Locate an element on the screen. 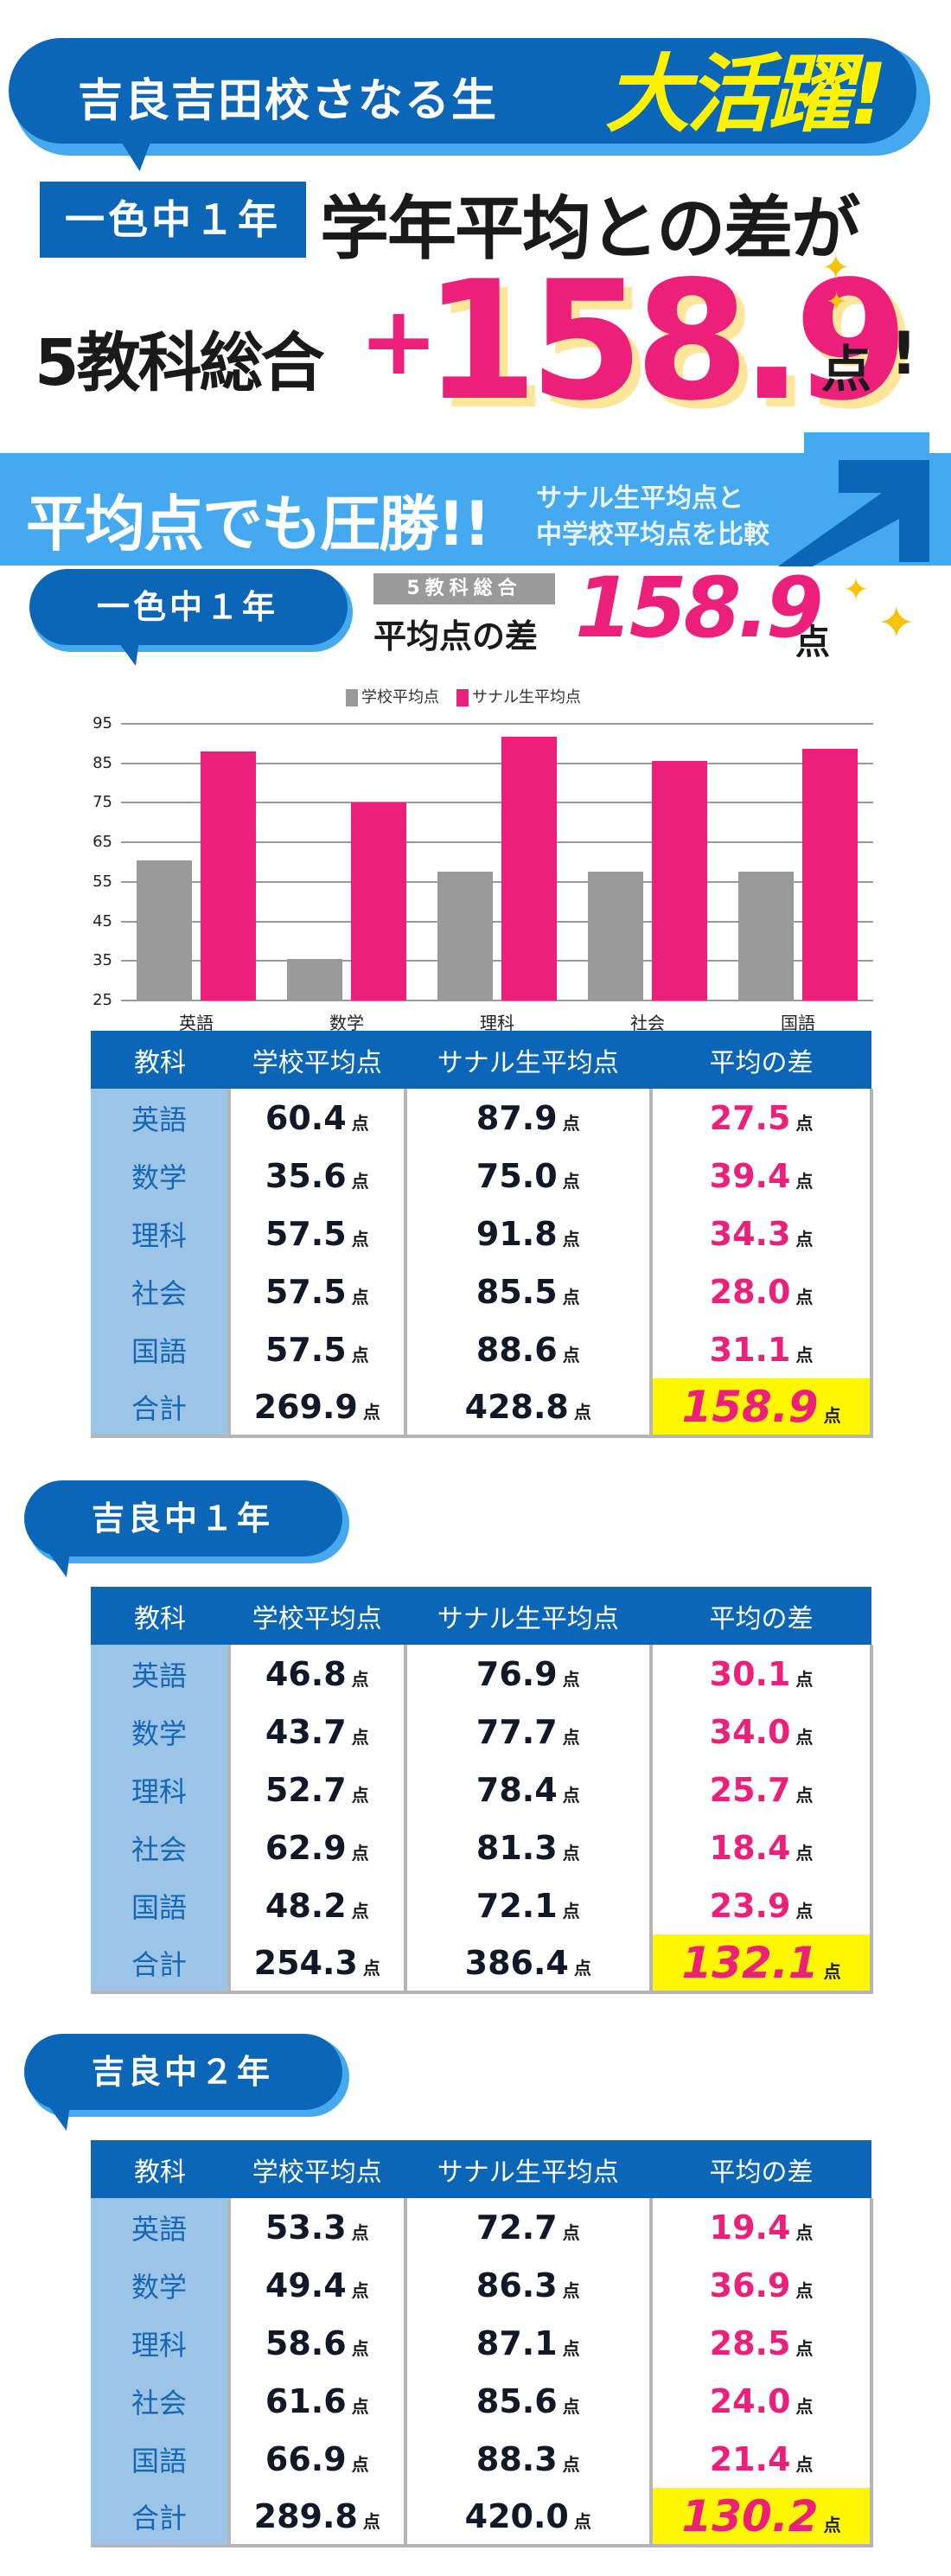 The image size is (951, 2576). y-tick-label: 45 is located at coordinates (102, 921).